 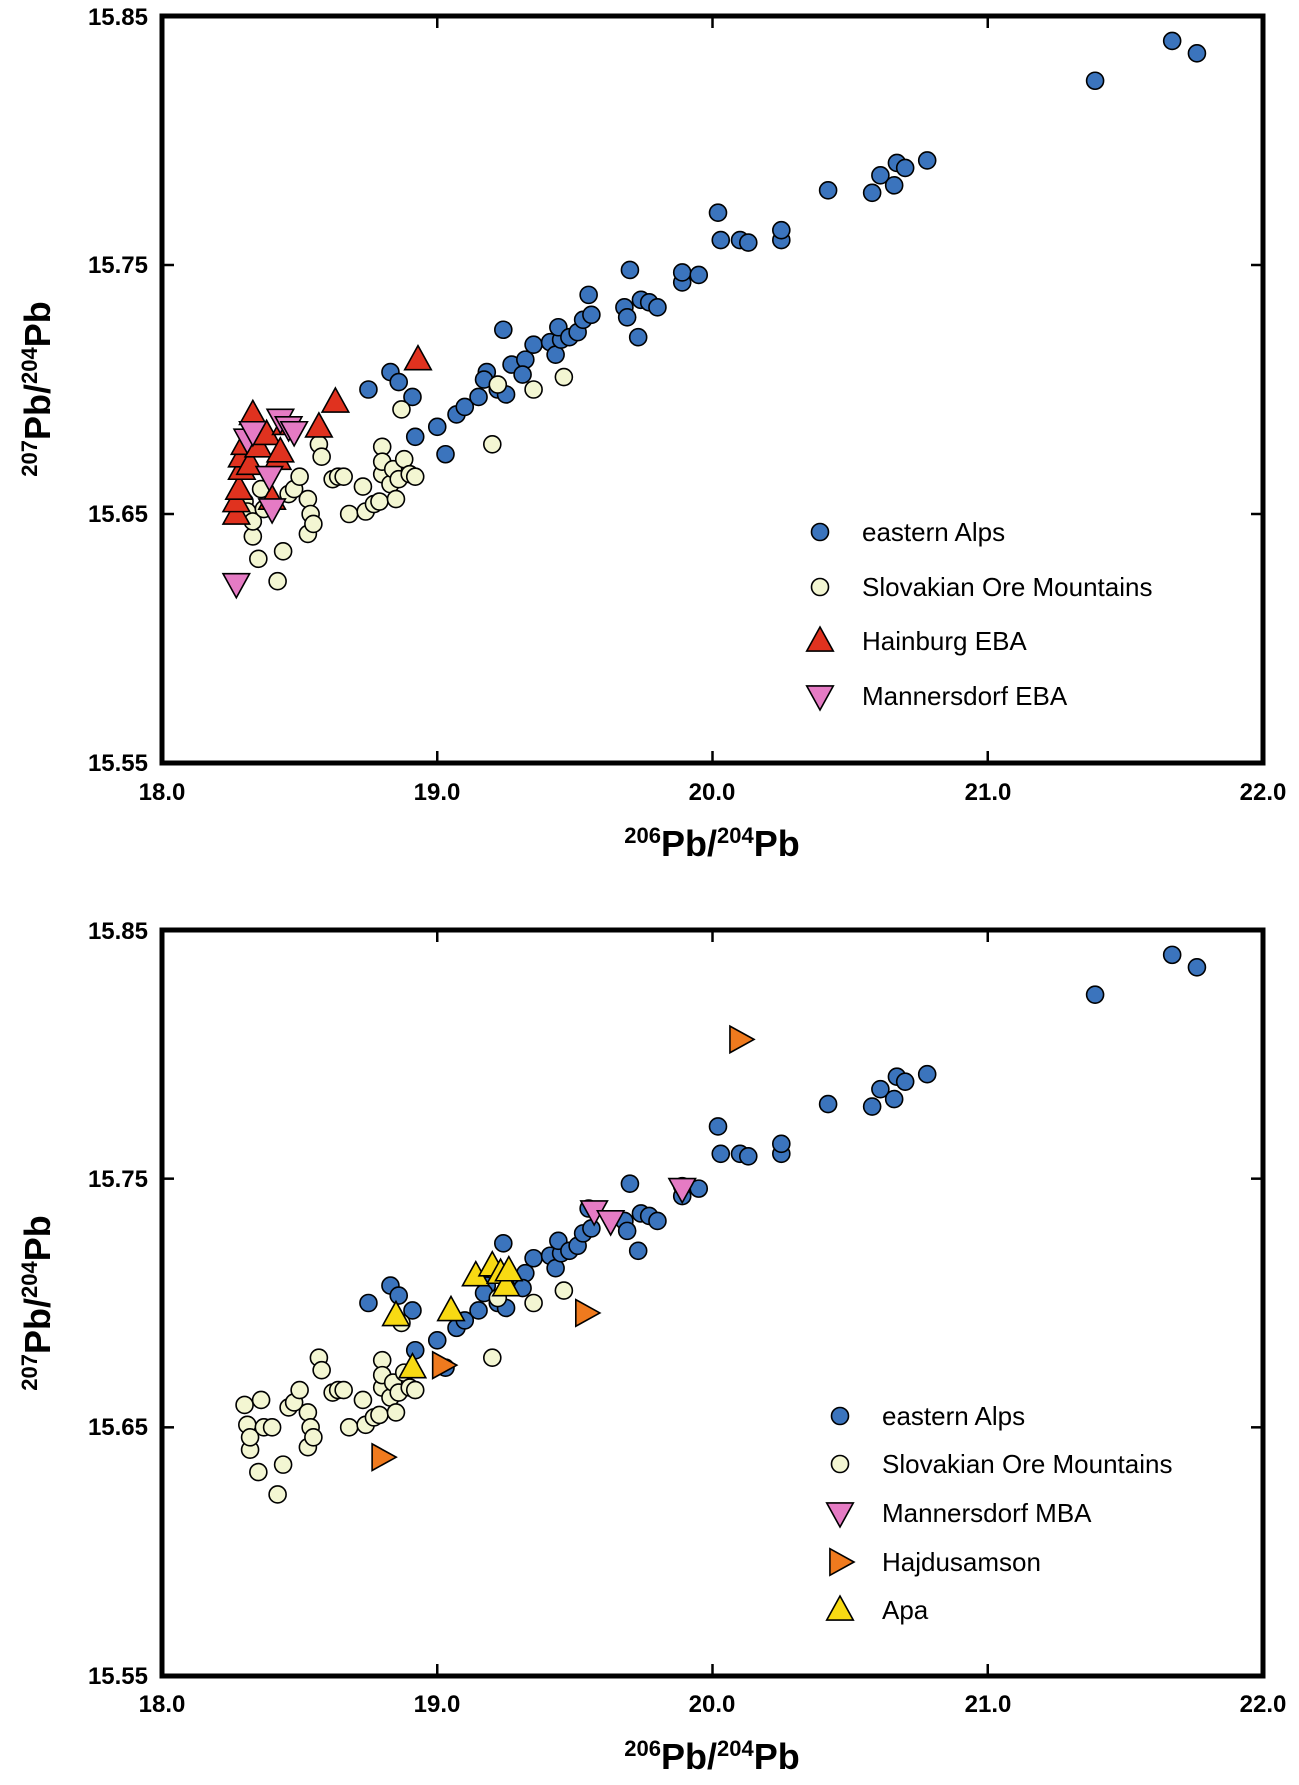 What do you see at coordinates (162, 1704) in the screenshot?
I see `bottom-x-tick-label: 18.0` at bounding box center [162, 1704].